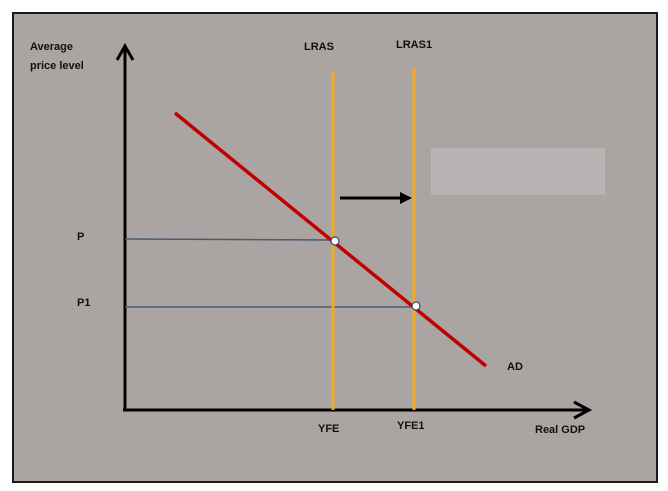 The width and height of the screenshot is (668, 491). Describe the element at coordinates (411, 426) in the screenshot. I see `output-label-yfe1: YFE1` at that location.